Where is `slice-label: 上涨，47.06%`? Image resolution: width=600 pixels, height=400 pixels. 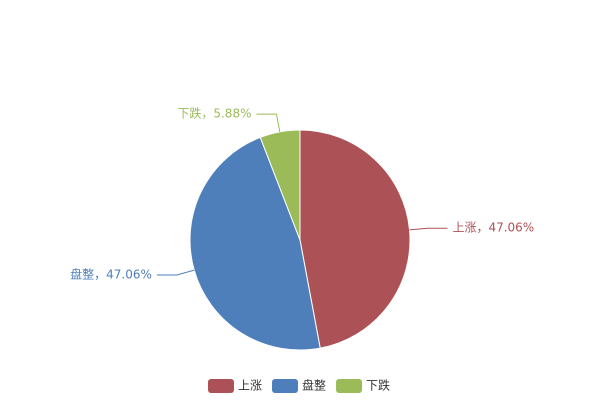 slice-label: 上涨，47.06% is located at coordinates (493, 227).